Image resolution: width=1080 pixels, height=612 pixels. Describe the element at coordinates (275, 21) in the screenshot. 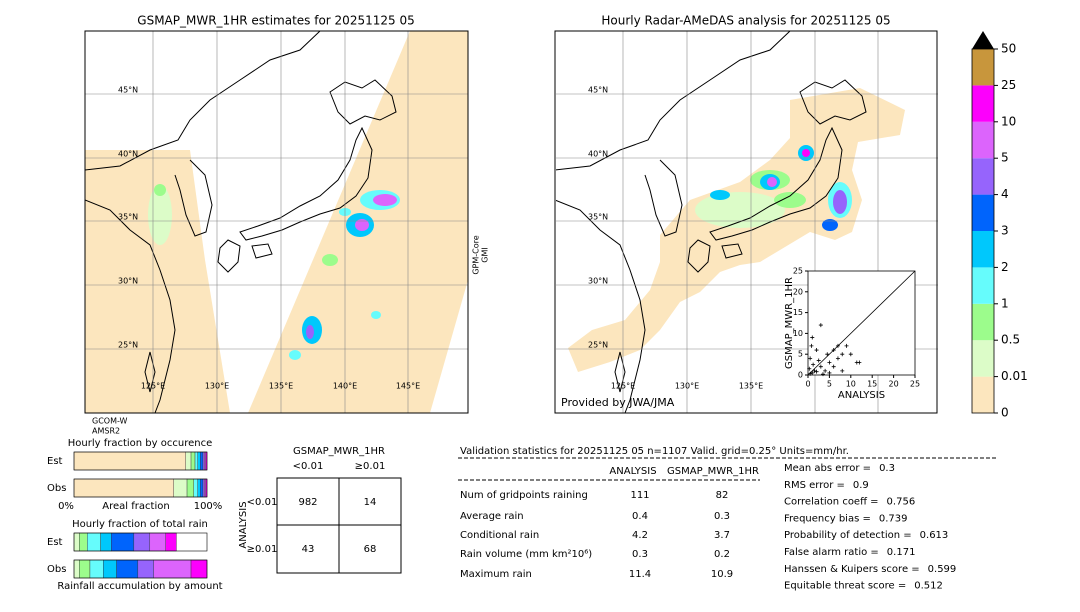

I see `map-title: GSMAP_MWR_1HR estimates for 20251125 05` at that location.